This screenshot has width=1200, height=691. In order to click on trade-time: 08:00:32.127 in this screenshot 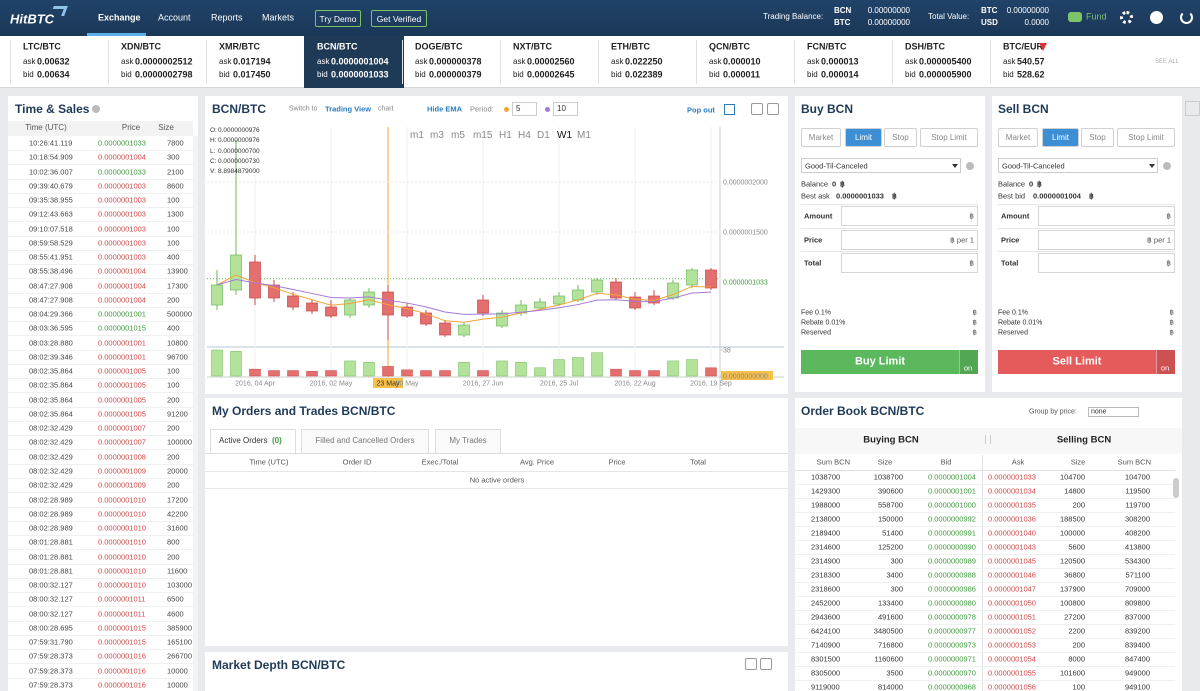, I will do `click(51, 599)`.